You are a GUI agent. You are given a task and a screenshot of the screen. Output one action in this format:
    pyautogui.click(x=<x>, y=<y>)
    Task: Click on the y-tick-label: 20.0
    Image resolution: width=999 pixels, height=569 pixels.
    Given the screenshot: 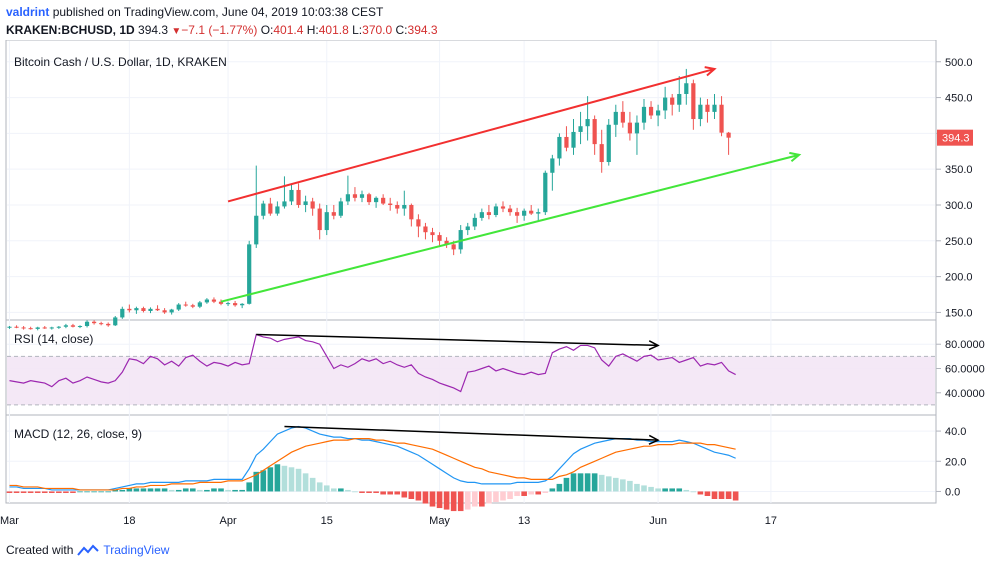 What is the action you would take?
    pyautogui.click(x=955, y=462)
    